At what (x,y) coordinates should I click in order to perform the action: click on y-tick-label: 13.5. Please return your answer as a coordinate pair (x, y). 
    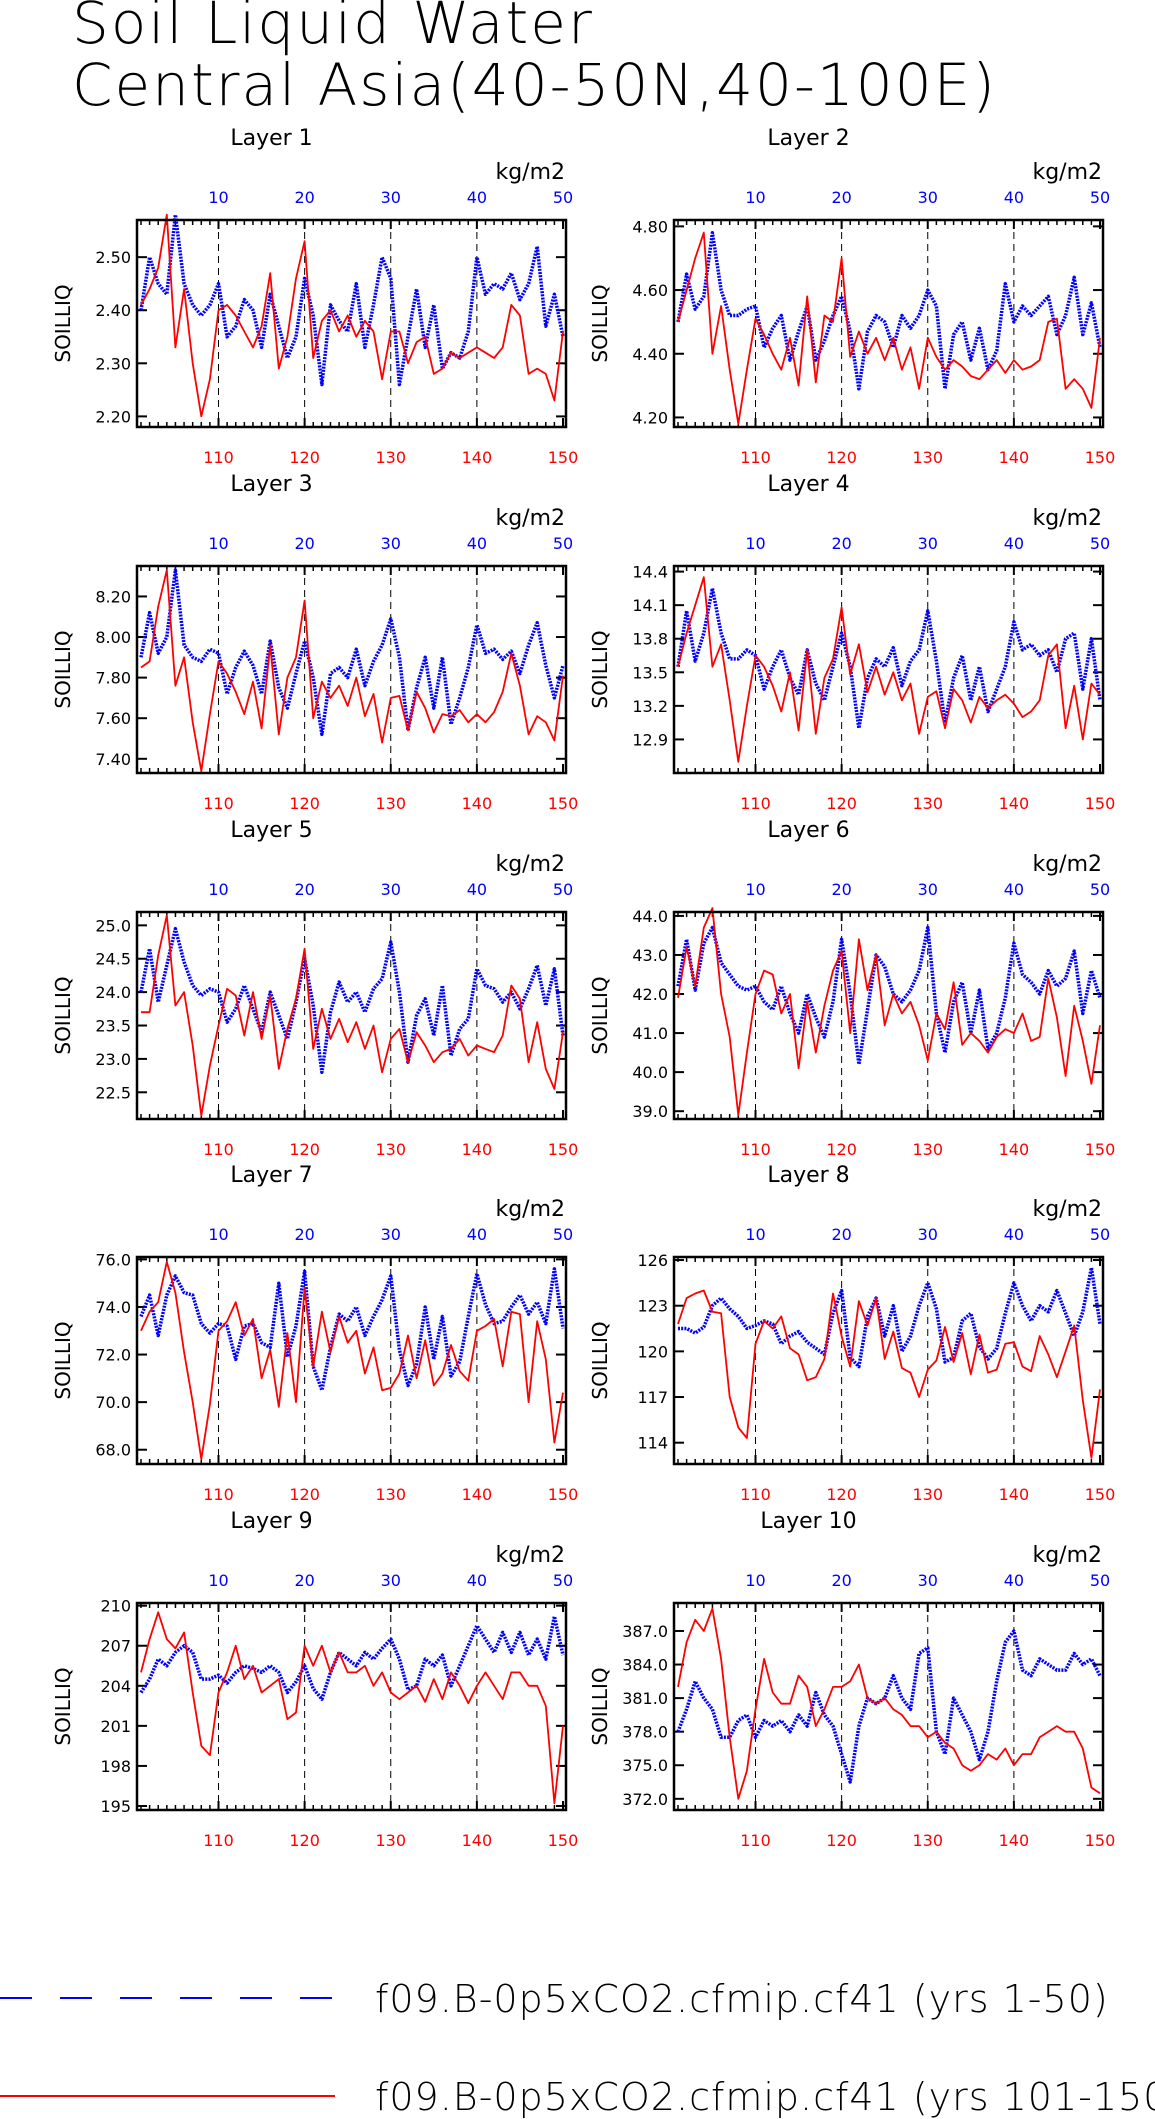
    Looking at the image, I should click on (650, 672).